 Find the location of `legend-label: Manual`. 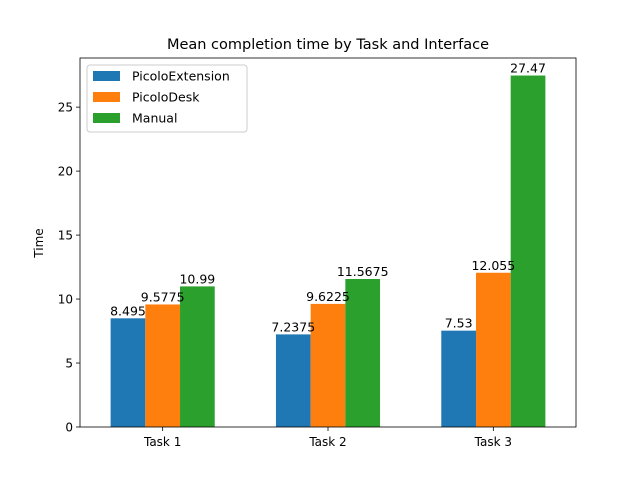

legend-label: Manual is located at coordinates (154, 118).